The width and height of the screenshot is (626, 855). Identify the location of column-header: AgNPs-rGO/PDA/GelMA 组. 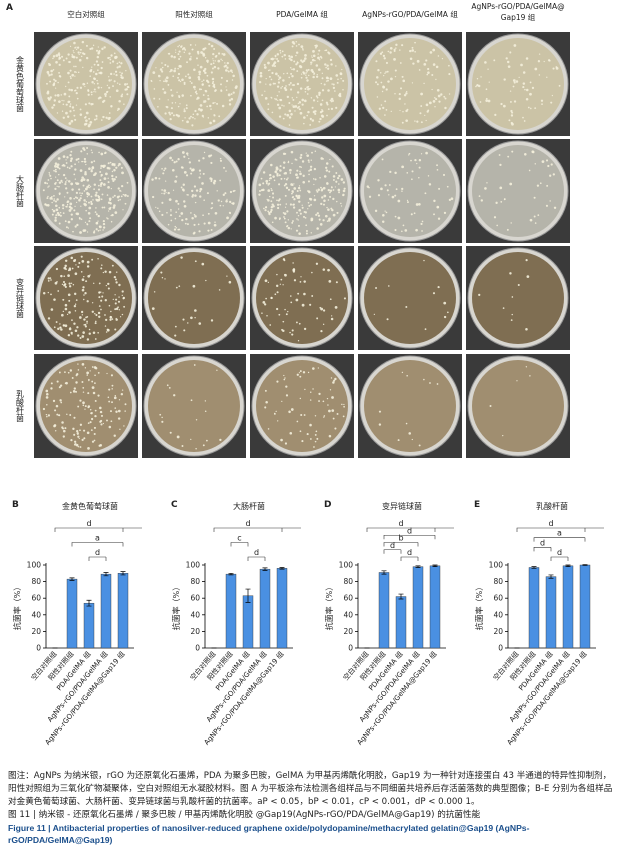
(410, 14).